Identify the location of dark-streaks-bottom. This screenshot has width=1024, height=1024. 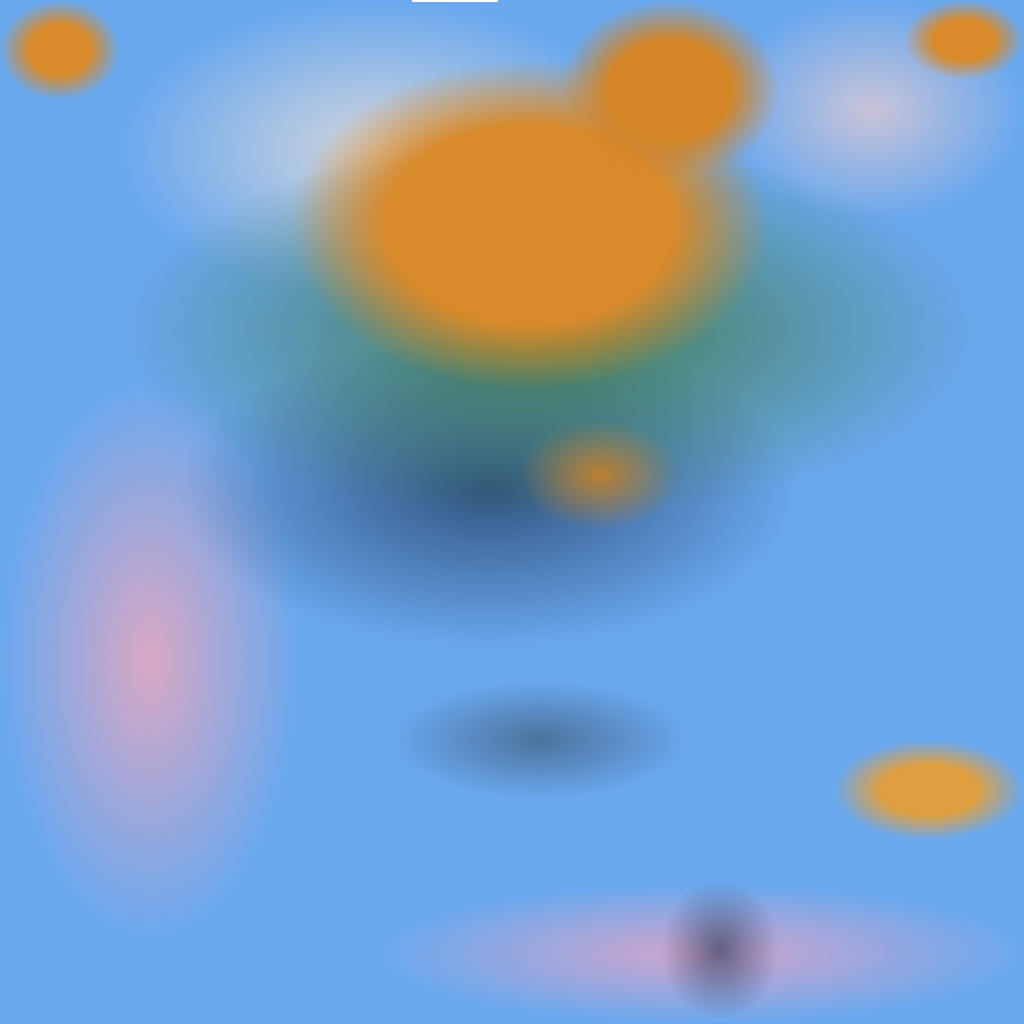
(720, 950).